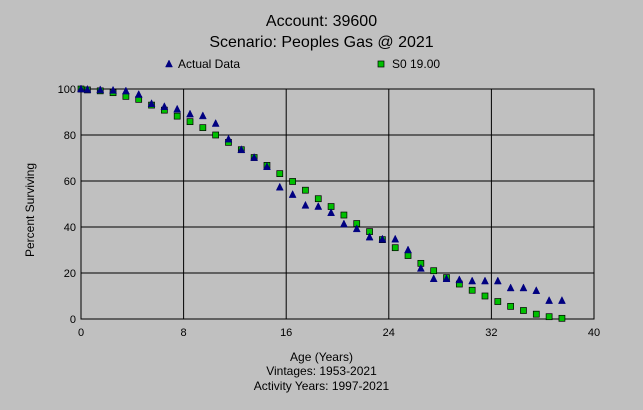  Describe the element at coordinates (416, 64) in the screenshot. I see `legend-s0-label: S0 19.00` at that location.